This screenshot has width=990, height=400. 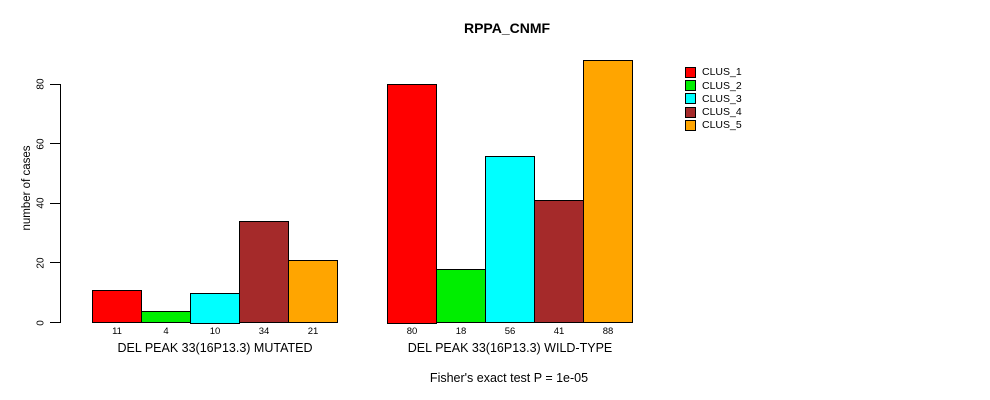 I want to click on bar-value-label: 11, so click(x=117, y=331).